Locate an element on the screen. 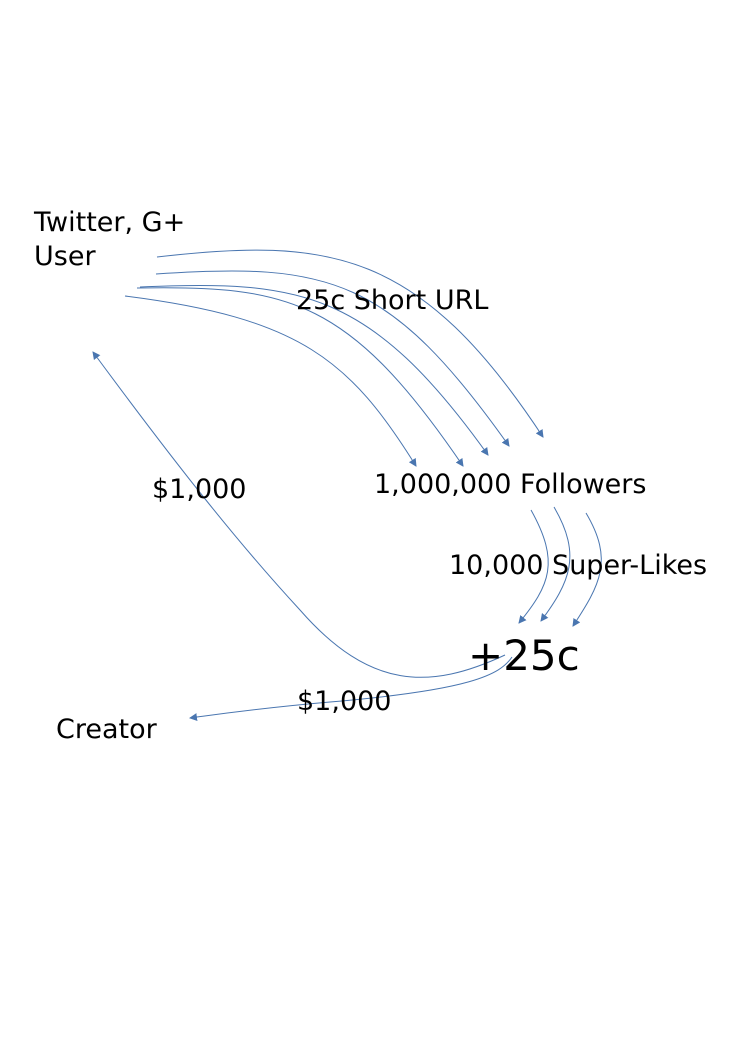  creator-node-label: Creator is located at coordinates (106, 729).